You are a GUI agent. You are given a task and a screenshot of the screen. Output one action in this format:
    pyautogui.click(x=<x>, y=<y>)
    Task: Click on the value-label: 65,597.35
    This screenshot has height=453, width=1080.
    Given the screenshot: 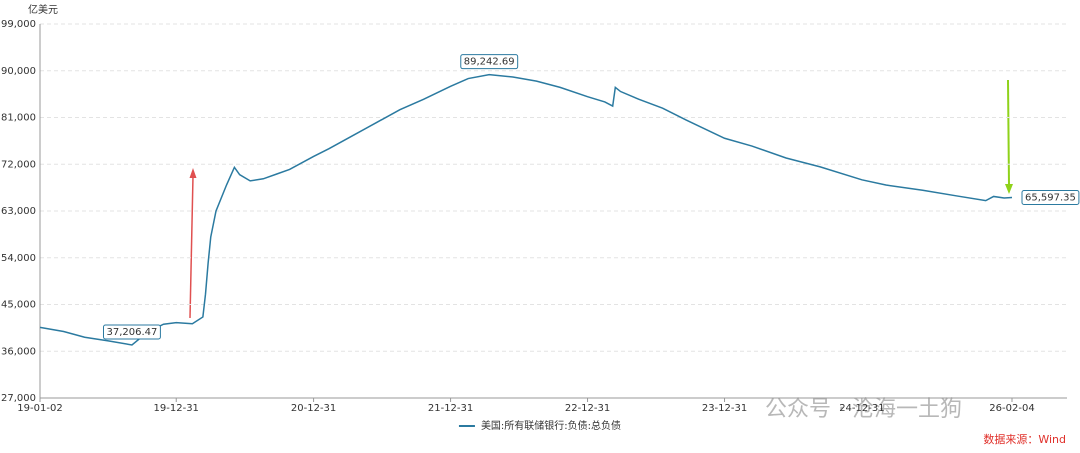 What is the action you would take?
    pyautogui.click(x=1050, y=198)
    